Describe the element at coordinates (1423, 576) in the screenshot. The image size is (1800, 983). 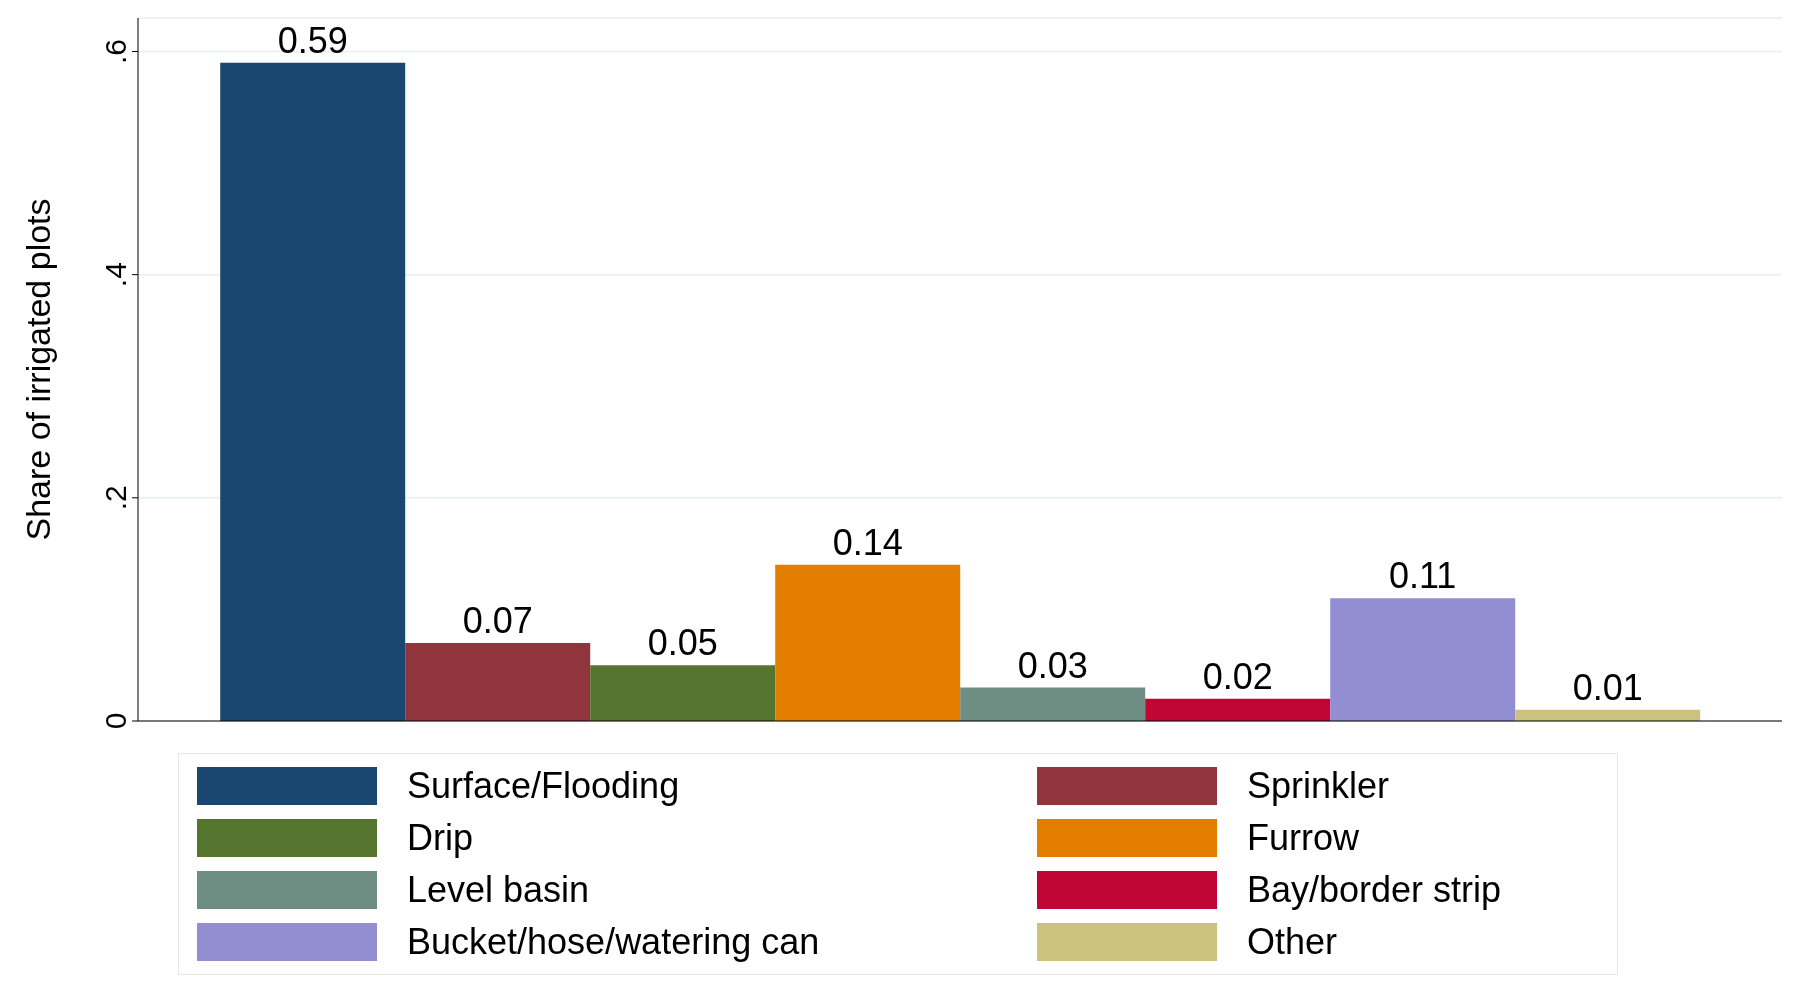
I see `data-label: 0.11` at that location.